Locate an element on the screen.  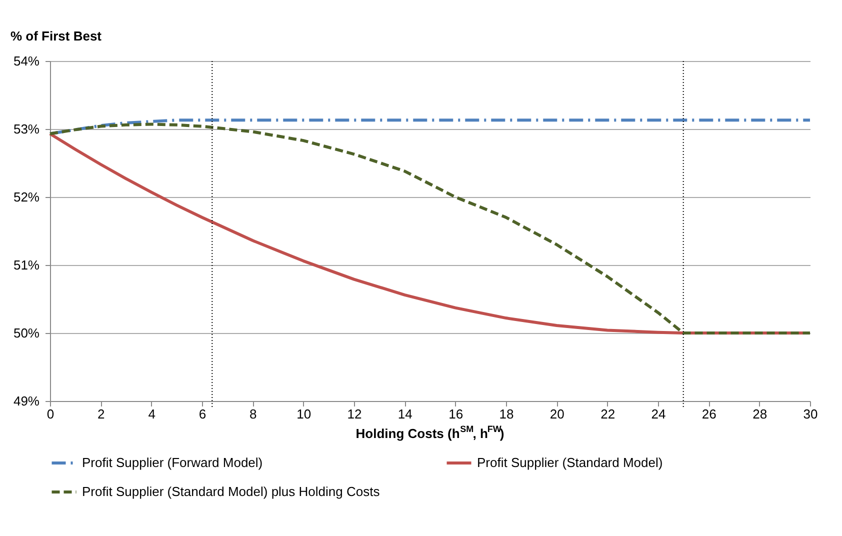
x-tick-label: 6 is located at coordinates (202, 414).